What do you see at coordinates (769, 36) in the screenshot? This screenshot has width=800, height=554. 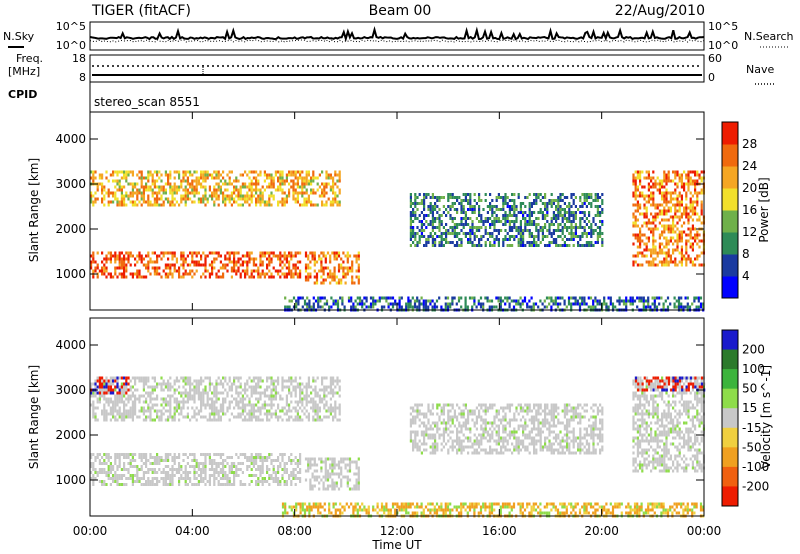 I see `noise-right-label: N.Search` at bounding box center [769, 36].